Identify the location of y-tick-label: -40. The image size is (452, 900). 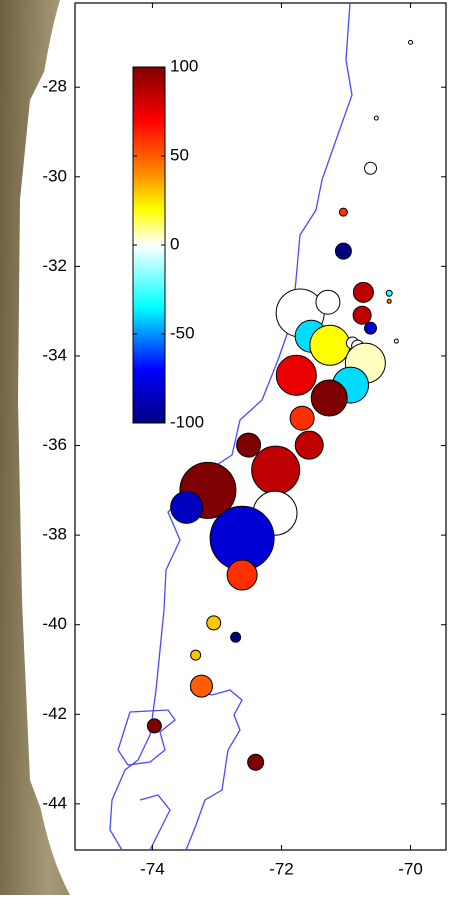
(54, 623).